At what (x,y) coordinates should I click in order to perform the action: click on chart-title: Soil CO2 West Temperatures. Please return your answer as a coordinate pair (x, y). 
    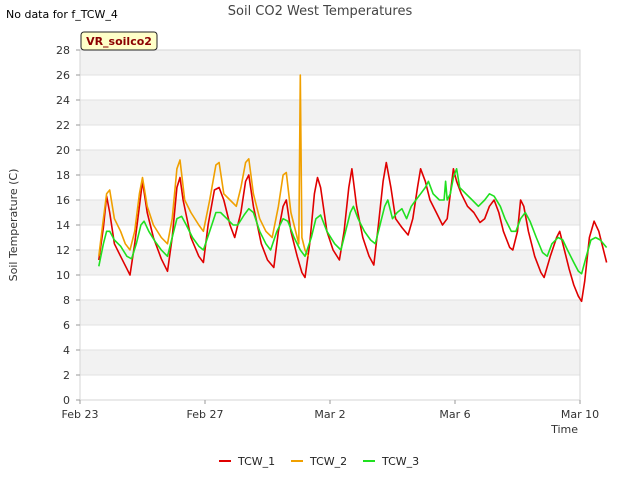
    Looking at the image, I should click on (320, 11).